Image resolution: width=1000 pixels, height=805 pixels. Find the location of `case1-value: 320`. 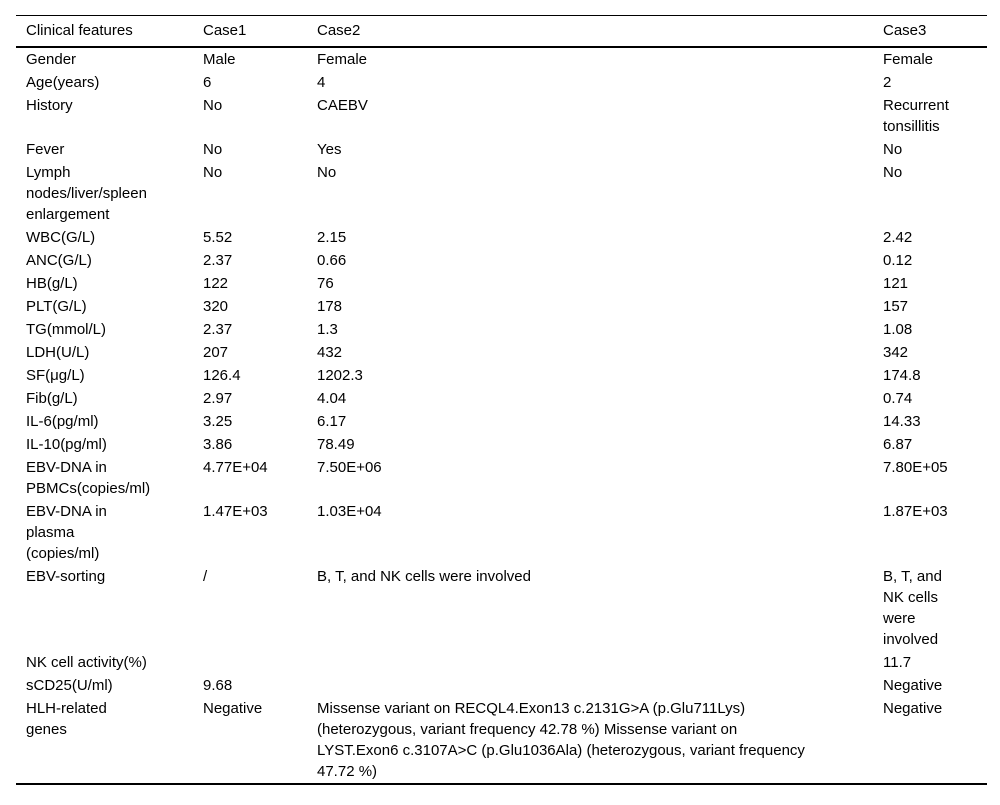

case1-value: 320 is located at coordinates (216, 306).